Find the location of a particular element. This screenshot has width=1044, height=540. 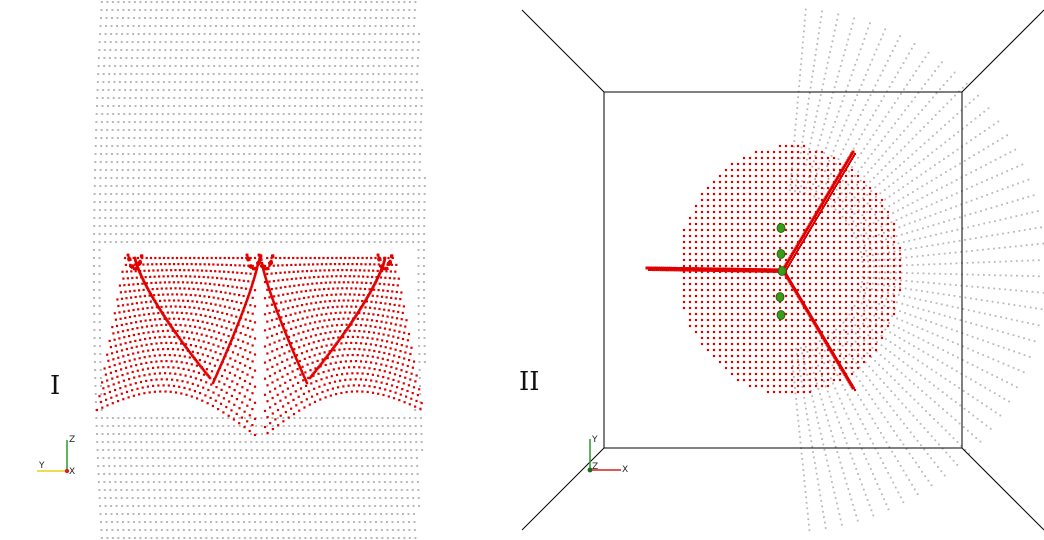

panel-2-green-markers is located at coordinates (781, 271).